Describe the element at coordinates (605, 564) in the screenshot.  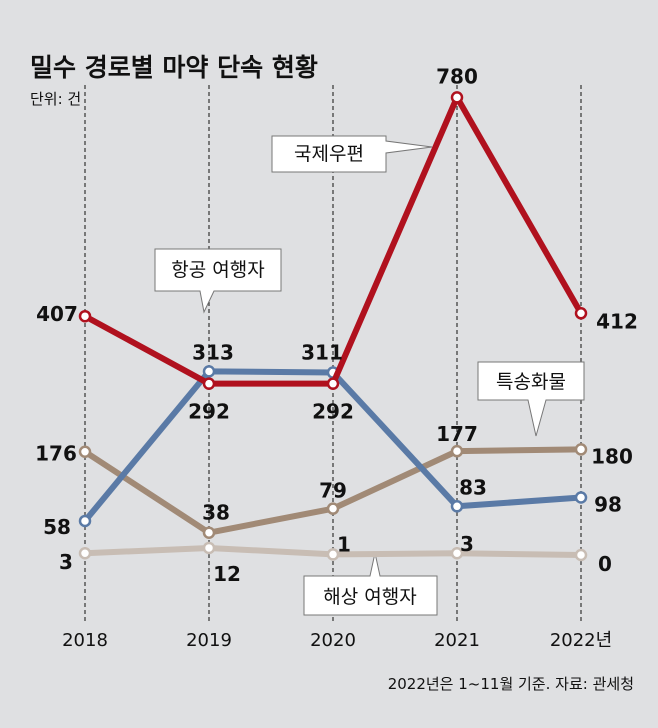
I see `data-label-해상 여행자-4: 0` at that location.